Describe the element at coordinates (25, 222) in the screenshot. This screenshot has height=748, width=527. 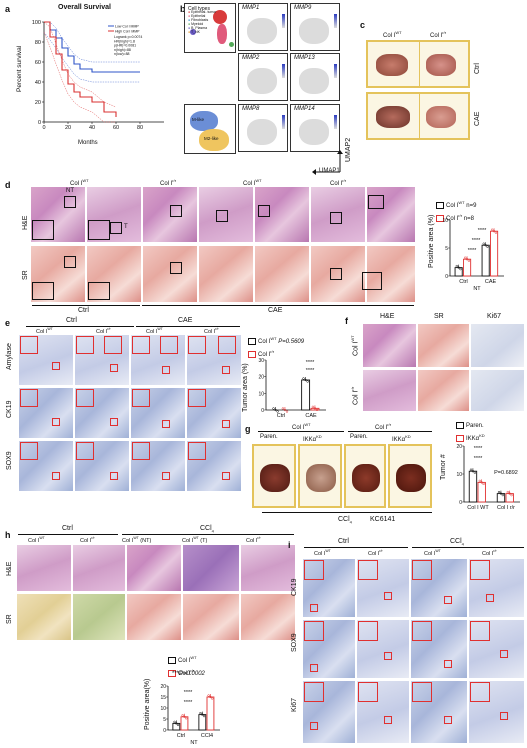
I see `panel-d-row-he: H&E` at that location.